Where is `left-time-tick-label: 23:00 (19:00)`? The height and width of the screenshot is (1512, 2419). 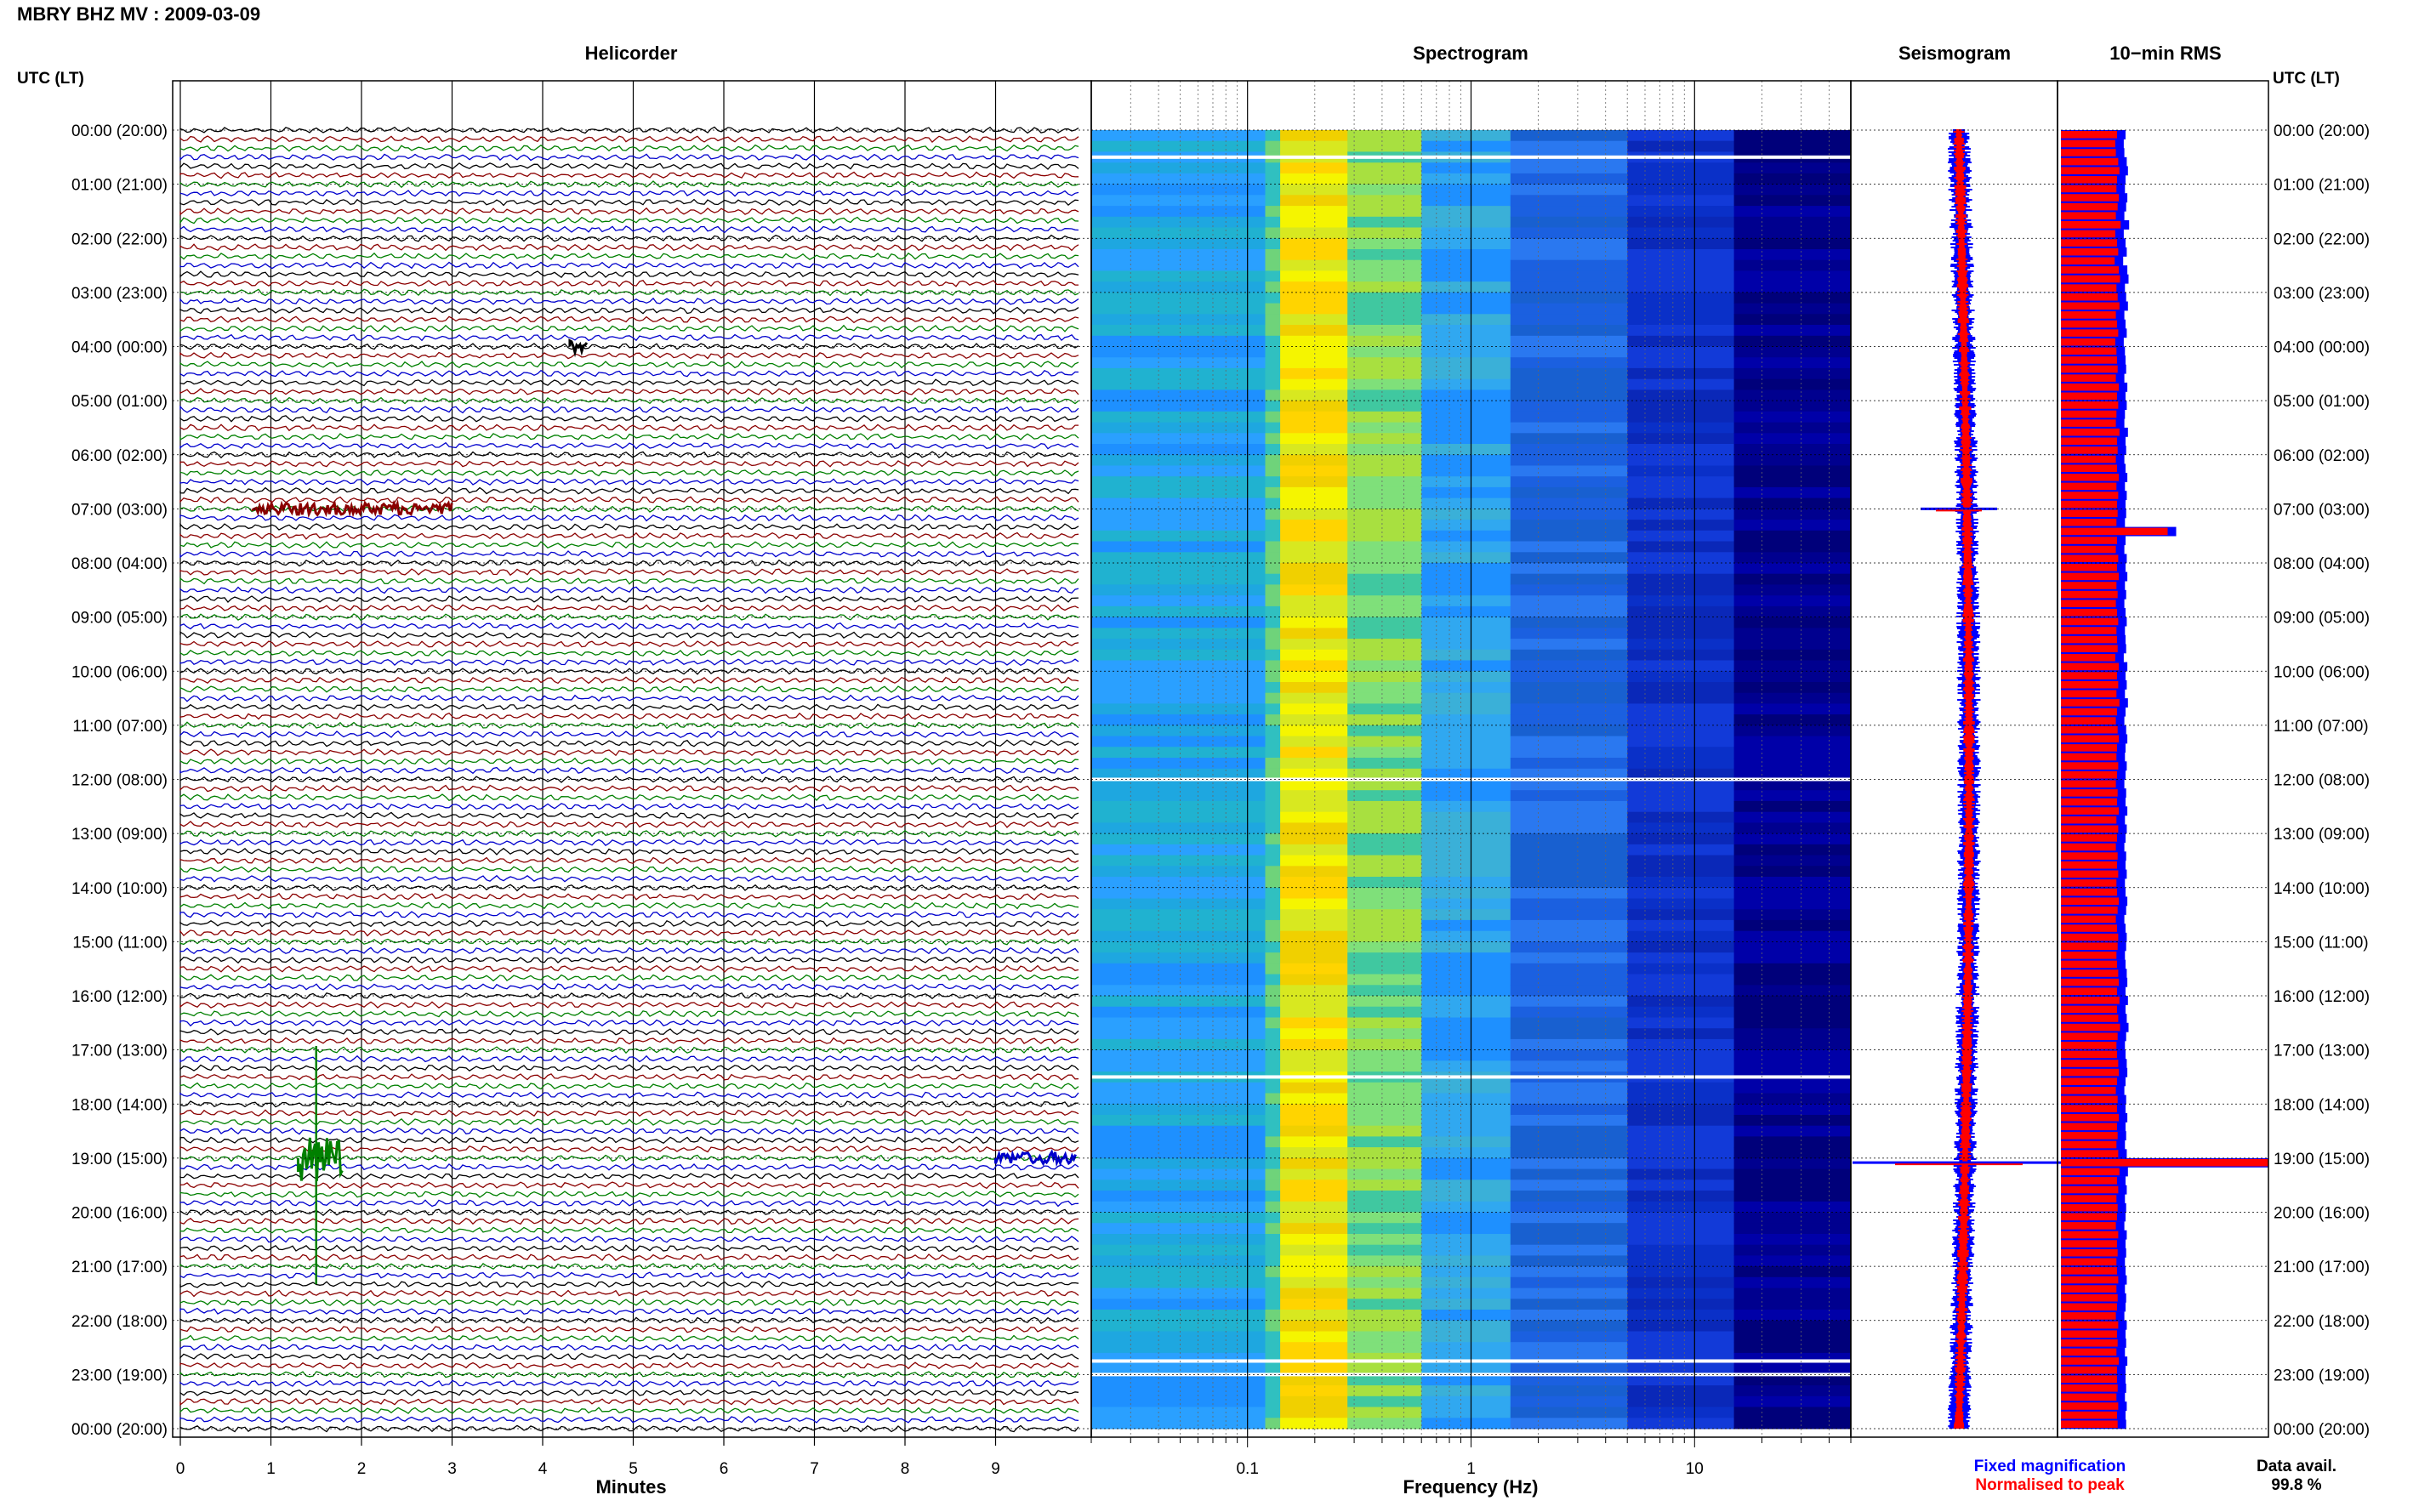
left-time-tick-label: 23:00 (19:00) is located at coordinates (119, 1375).